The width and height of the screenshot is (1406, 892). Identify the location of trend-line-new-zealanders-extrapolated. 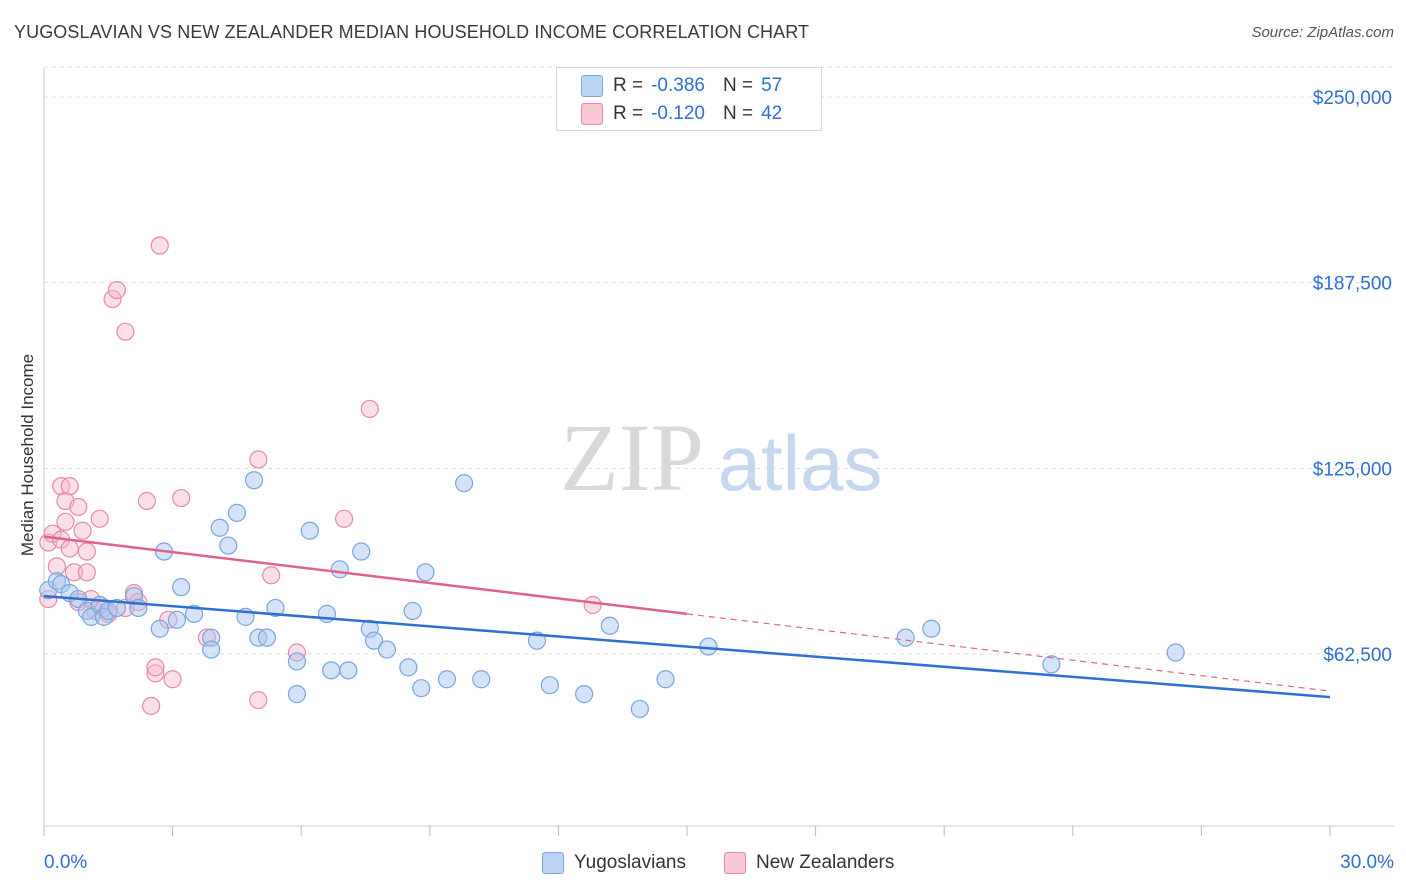
(1008, 652).